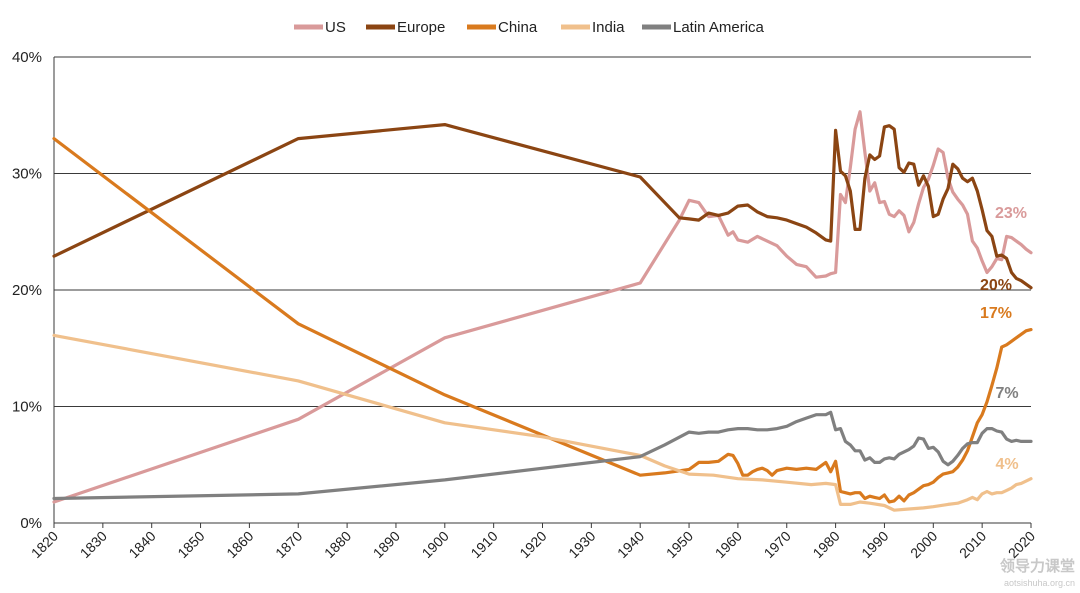 The height and width of the screenshot is (593, 1080). I want to click on legend-label-india: India, so click(608, 27).